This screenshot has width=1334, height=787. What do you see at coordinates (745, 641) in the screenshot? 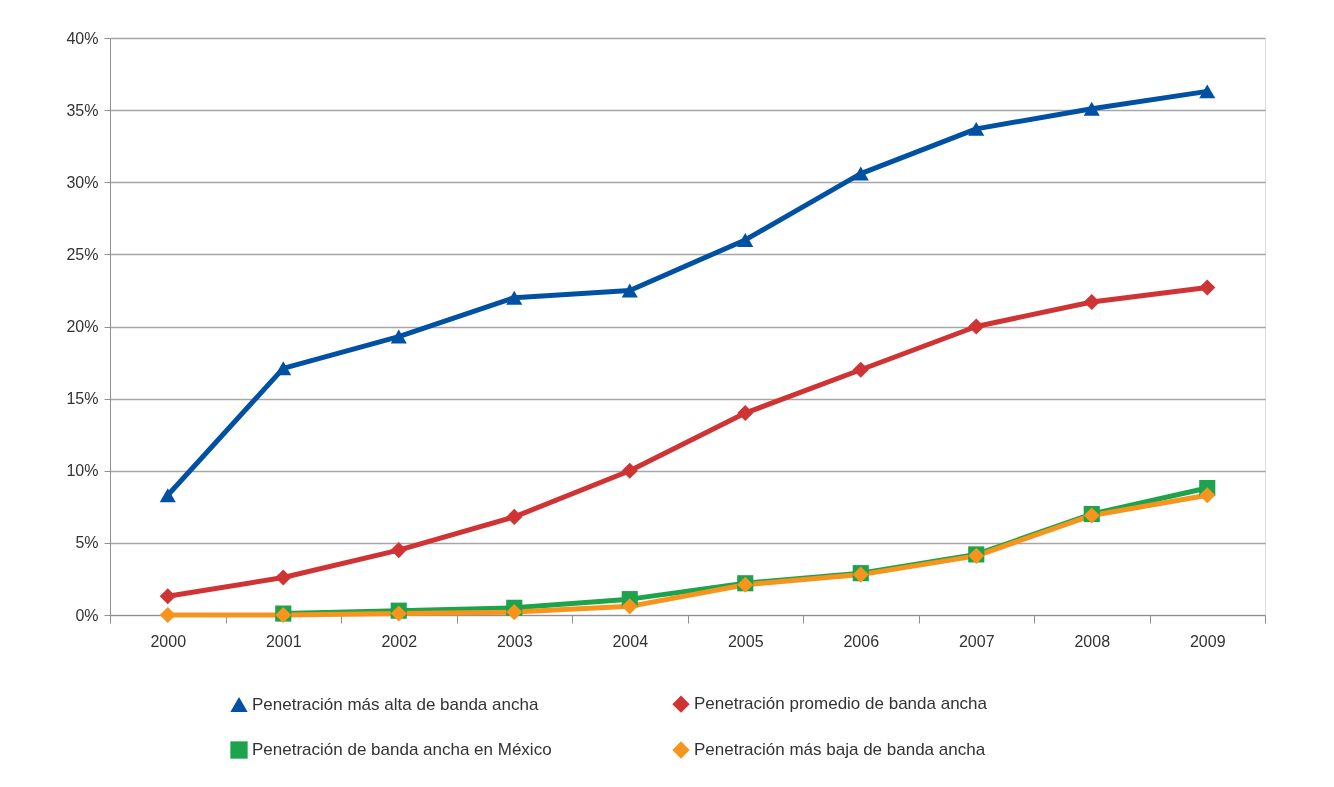
I see `x-tick-label: 2005` at bounding box center [745, 641].